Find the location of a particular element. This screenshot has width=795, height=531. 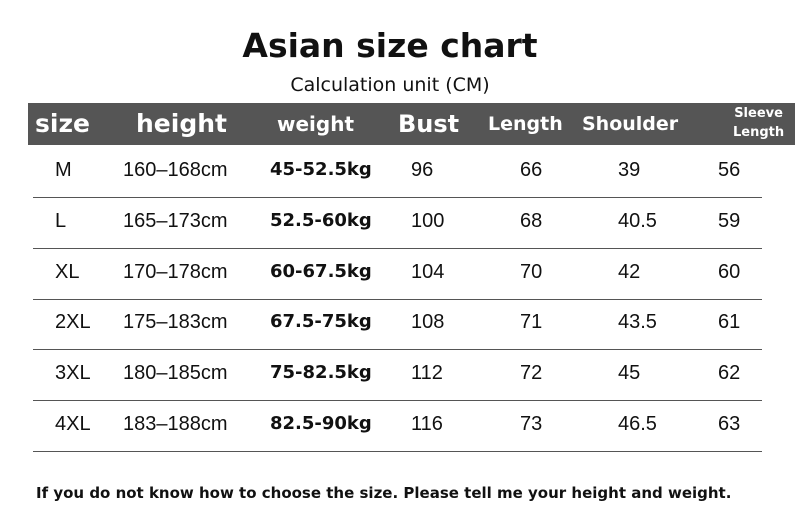

cell-length: 68 is located at coordinates (531, 220).